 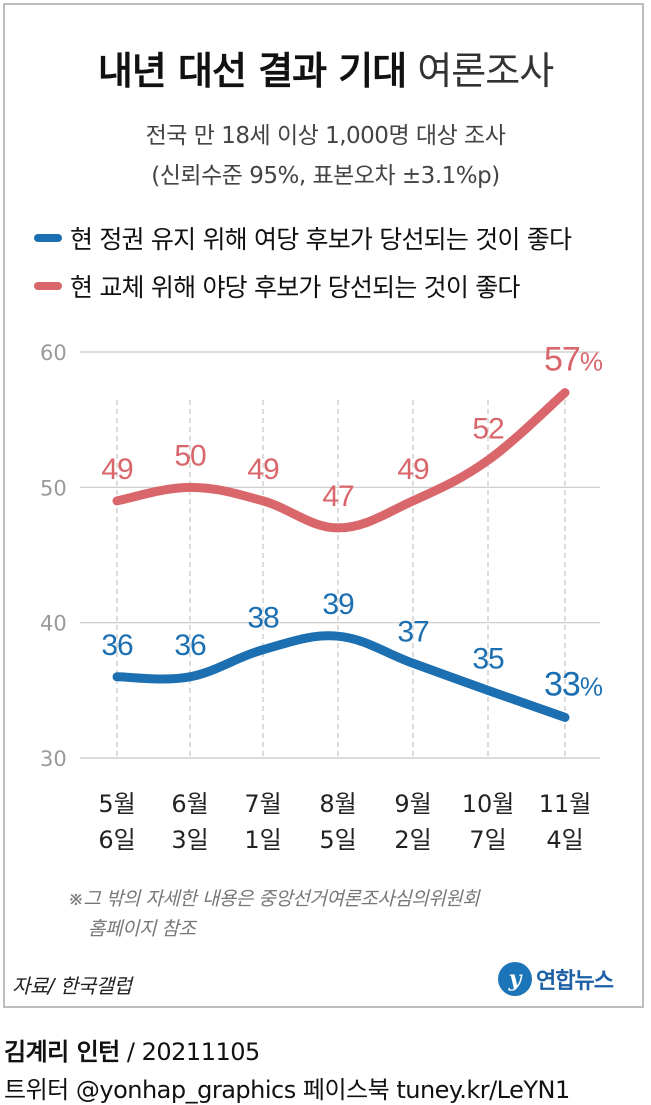 What do you see at coordinates (485, 71) in the screenshot?
I see `title-light: 여론조사` at bounding box center [485, 71].